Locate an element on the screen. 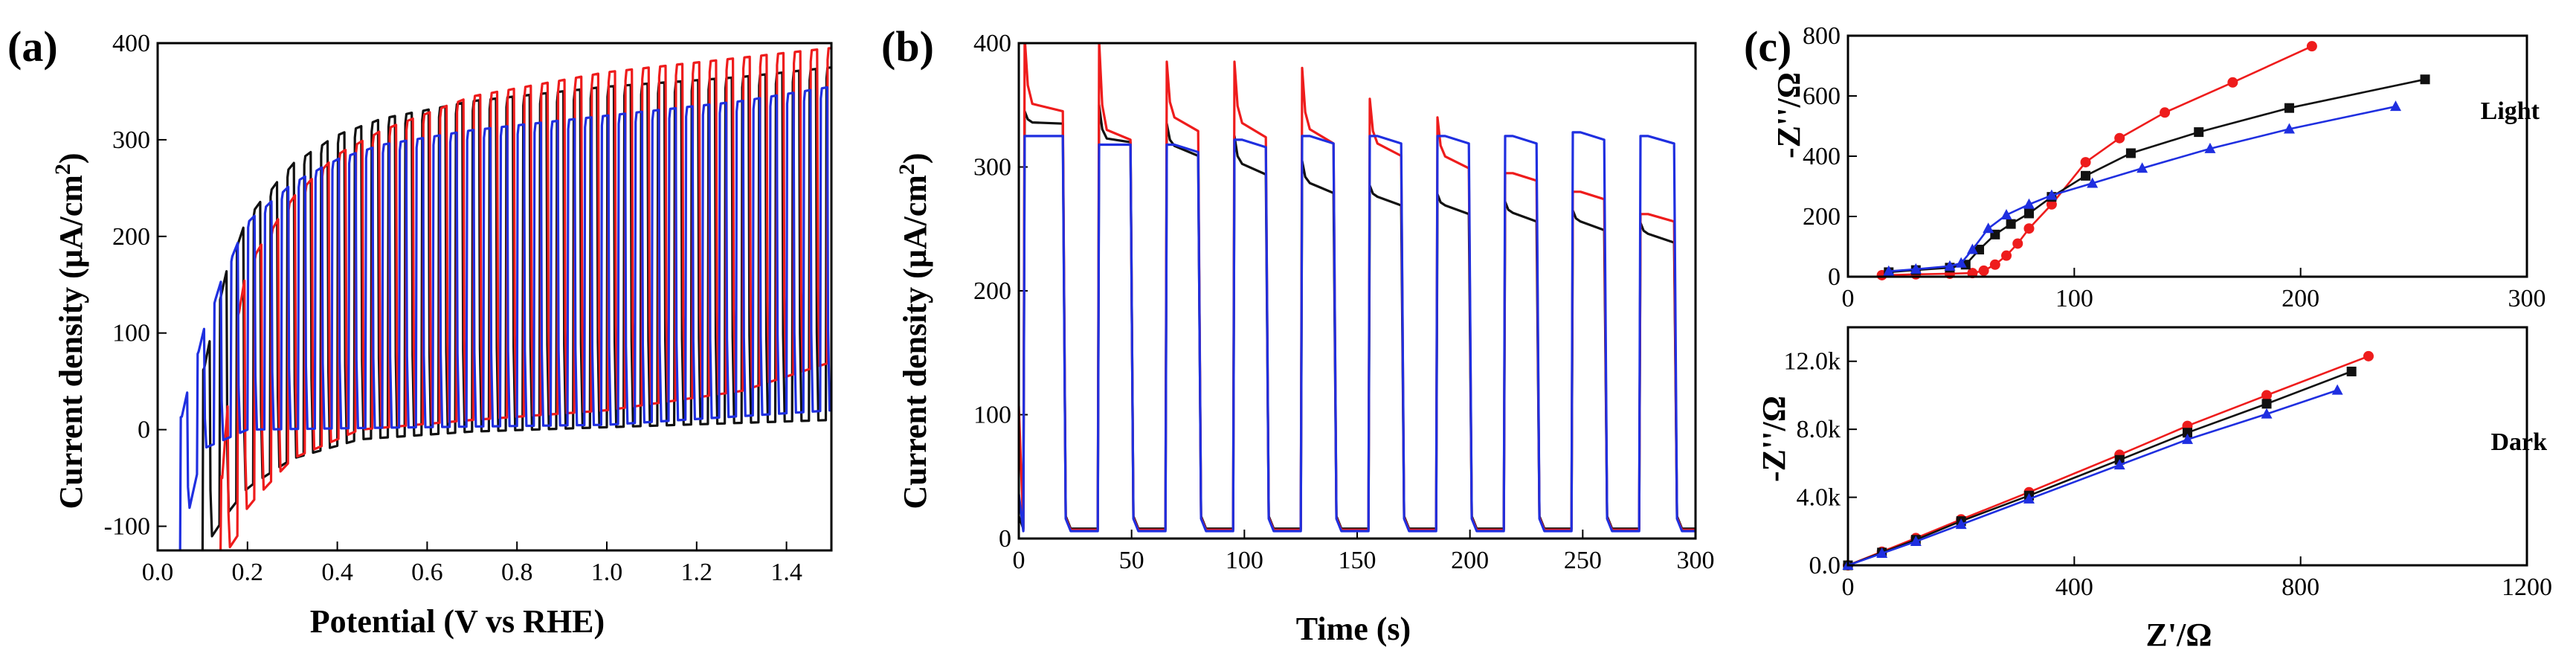  x-tick-label: 1.4 is located at coordinates (786, 573).